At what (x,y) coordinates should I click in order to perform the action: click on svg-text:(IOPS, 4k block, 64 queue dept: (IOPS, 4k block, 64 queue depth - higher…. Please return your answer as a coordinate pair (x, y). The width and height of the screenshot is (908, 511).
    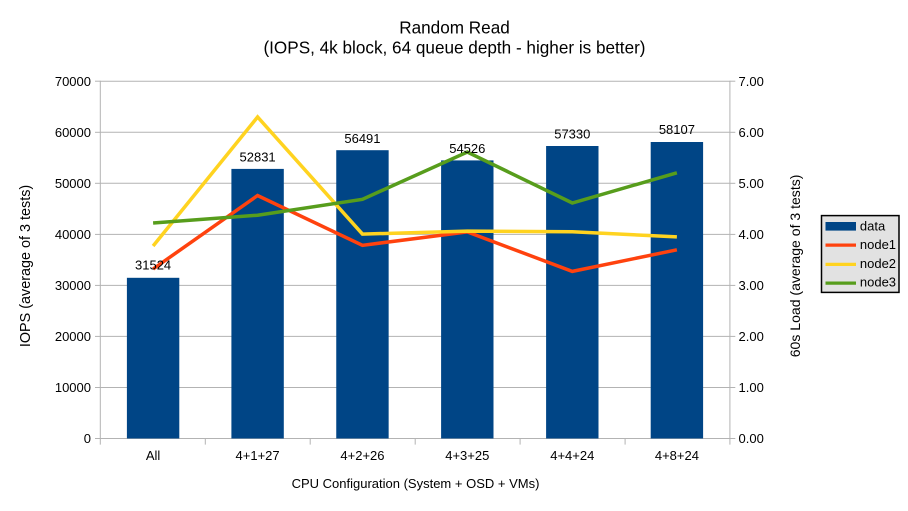
    Looking at the image, I should click on (454, 48).